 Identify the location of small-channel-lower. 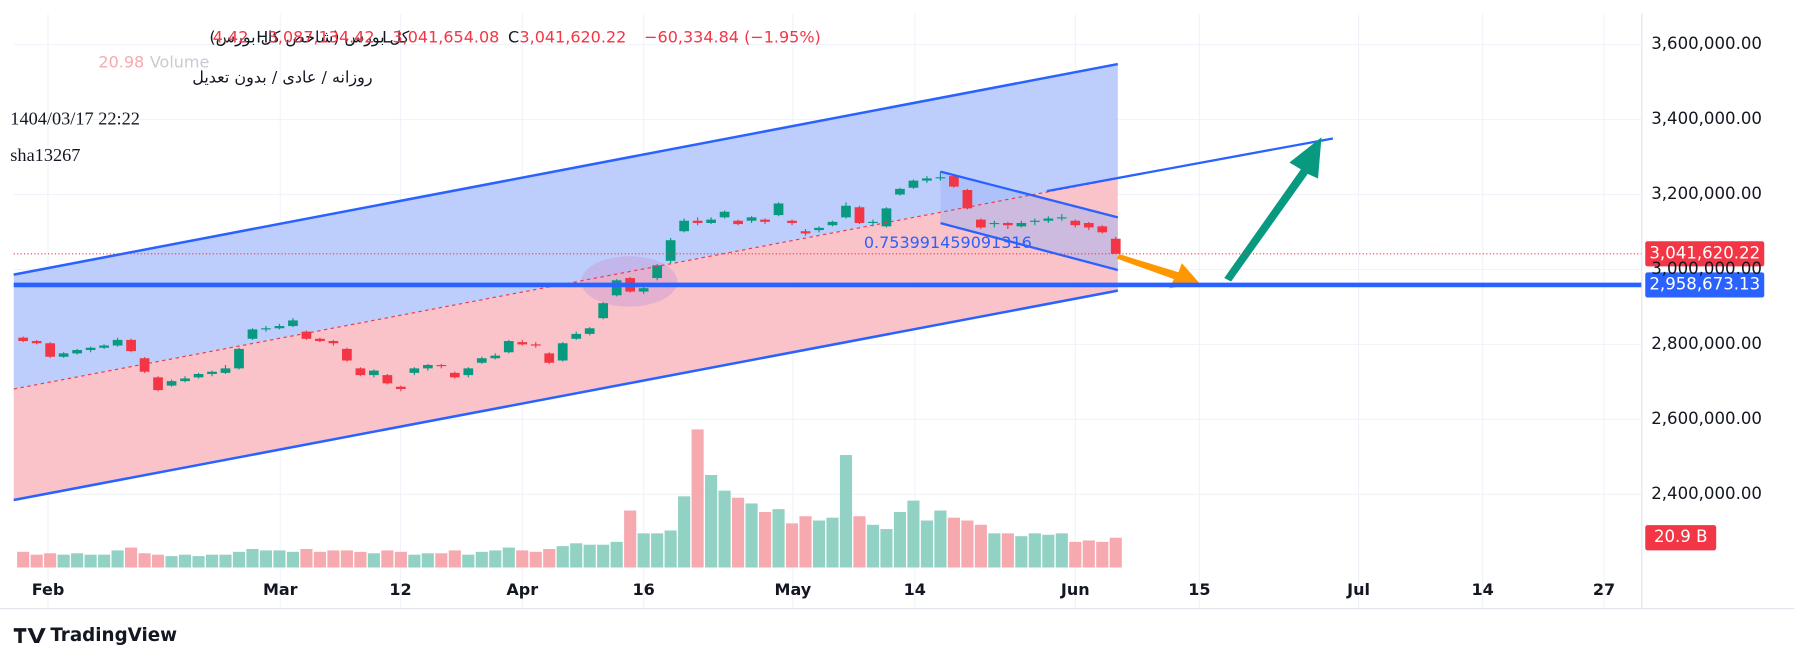
(1029, 247).